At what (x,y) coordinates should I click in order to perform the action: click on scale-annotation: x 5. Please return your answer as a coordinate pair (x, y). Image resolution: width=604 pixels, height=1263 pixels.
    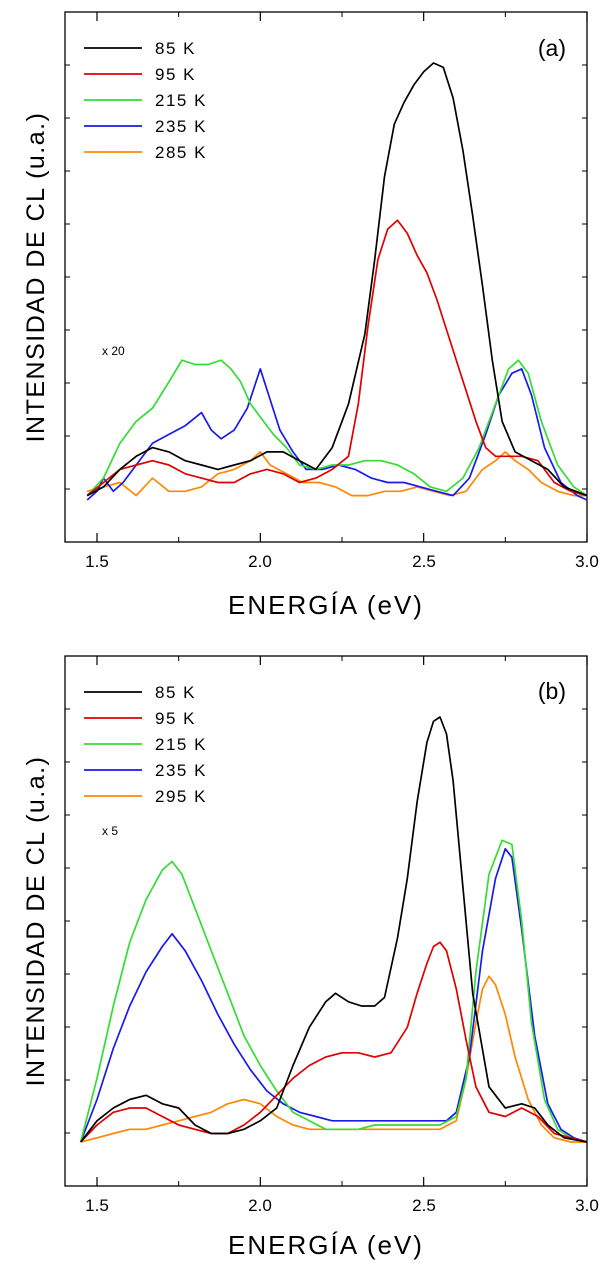
    Looking at the image, I should click on (110, 831).